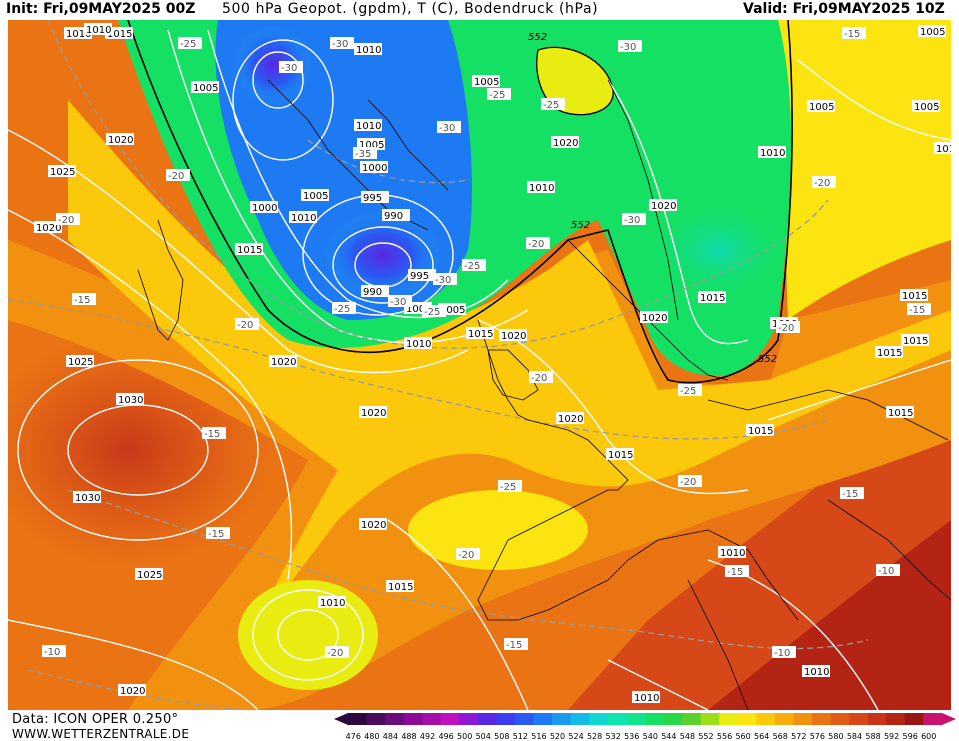 Image resolution: width=959 pixels, height=741 pixels. Describe the element at coordinates (742, 736) in the screenshot. I see `scale-tick-label: 560` at that location.